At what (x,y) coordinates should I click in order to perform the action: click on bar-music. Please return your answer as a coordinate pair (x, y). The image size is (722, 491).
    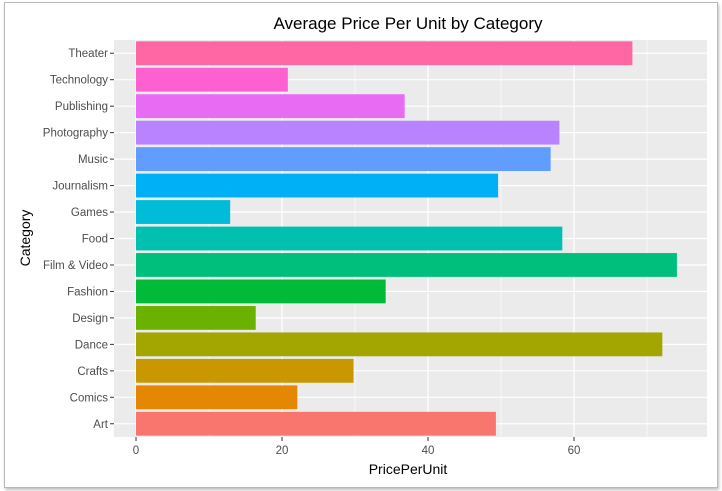
    Looking at the image, I should click on (343, 159).